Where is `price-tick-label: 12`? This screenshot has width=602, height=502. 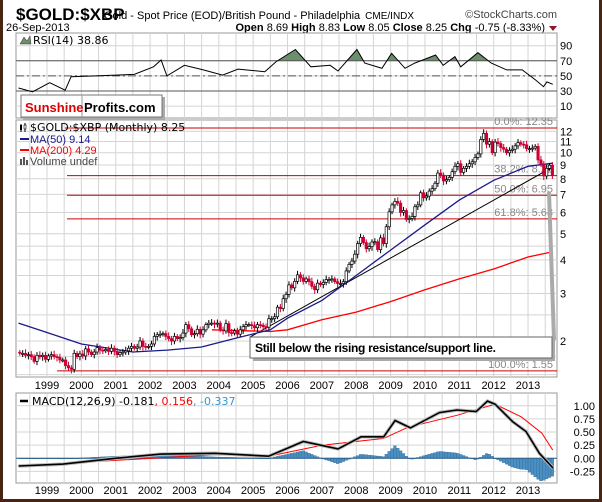 price-tick-label: 12 is located at coordinates (566, 132).